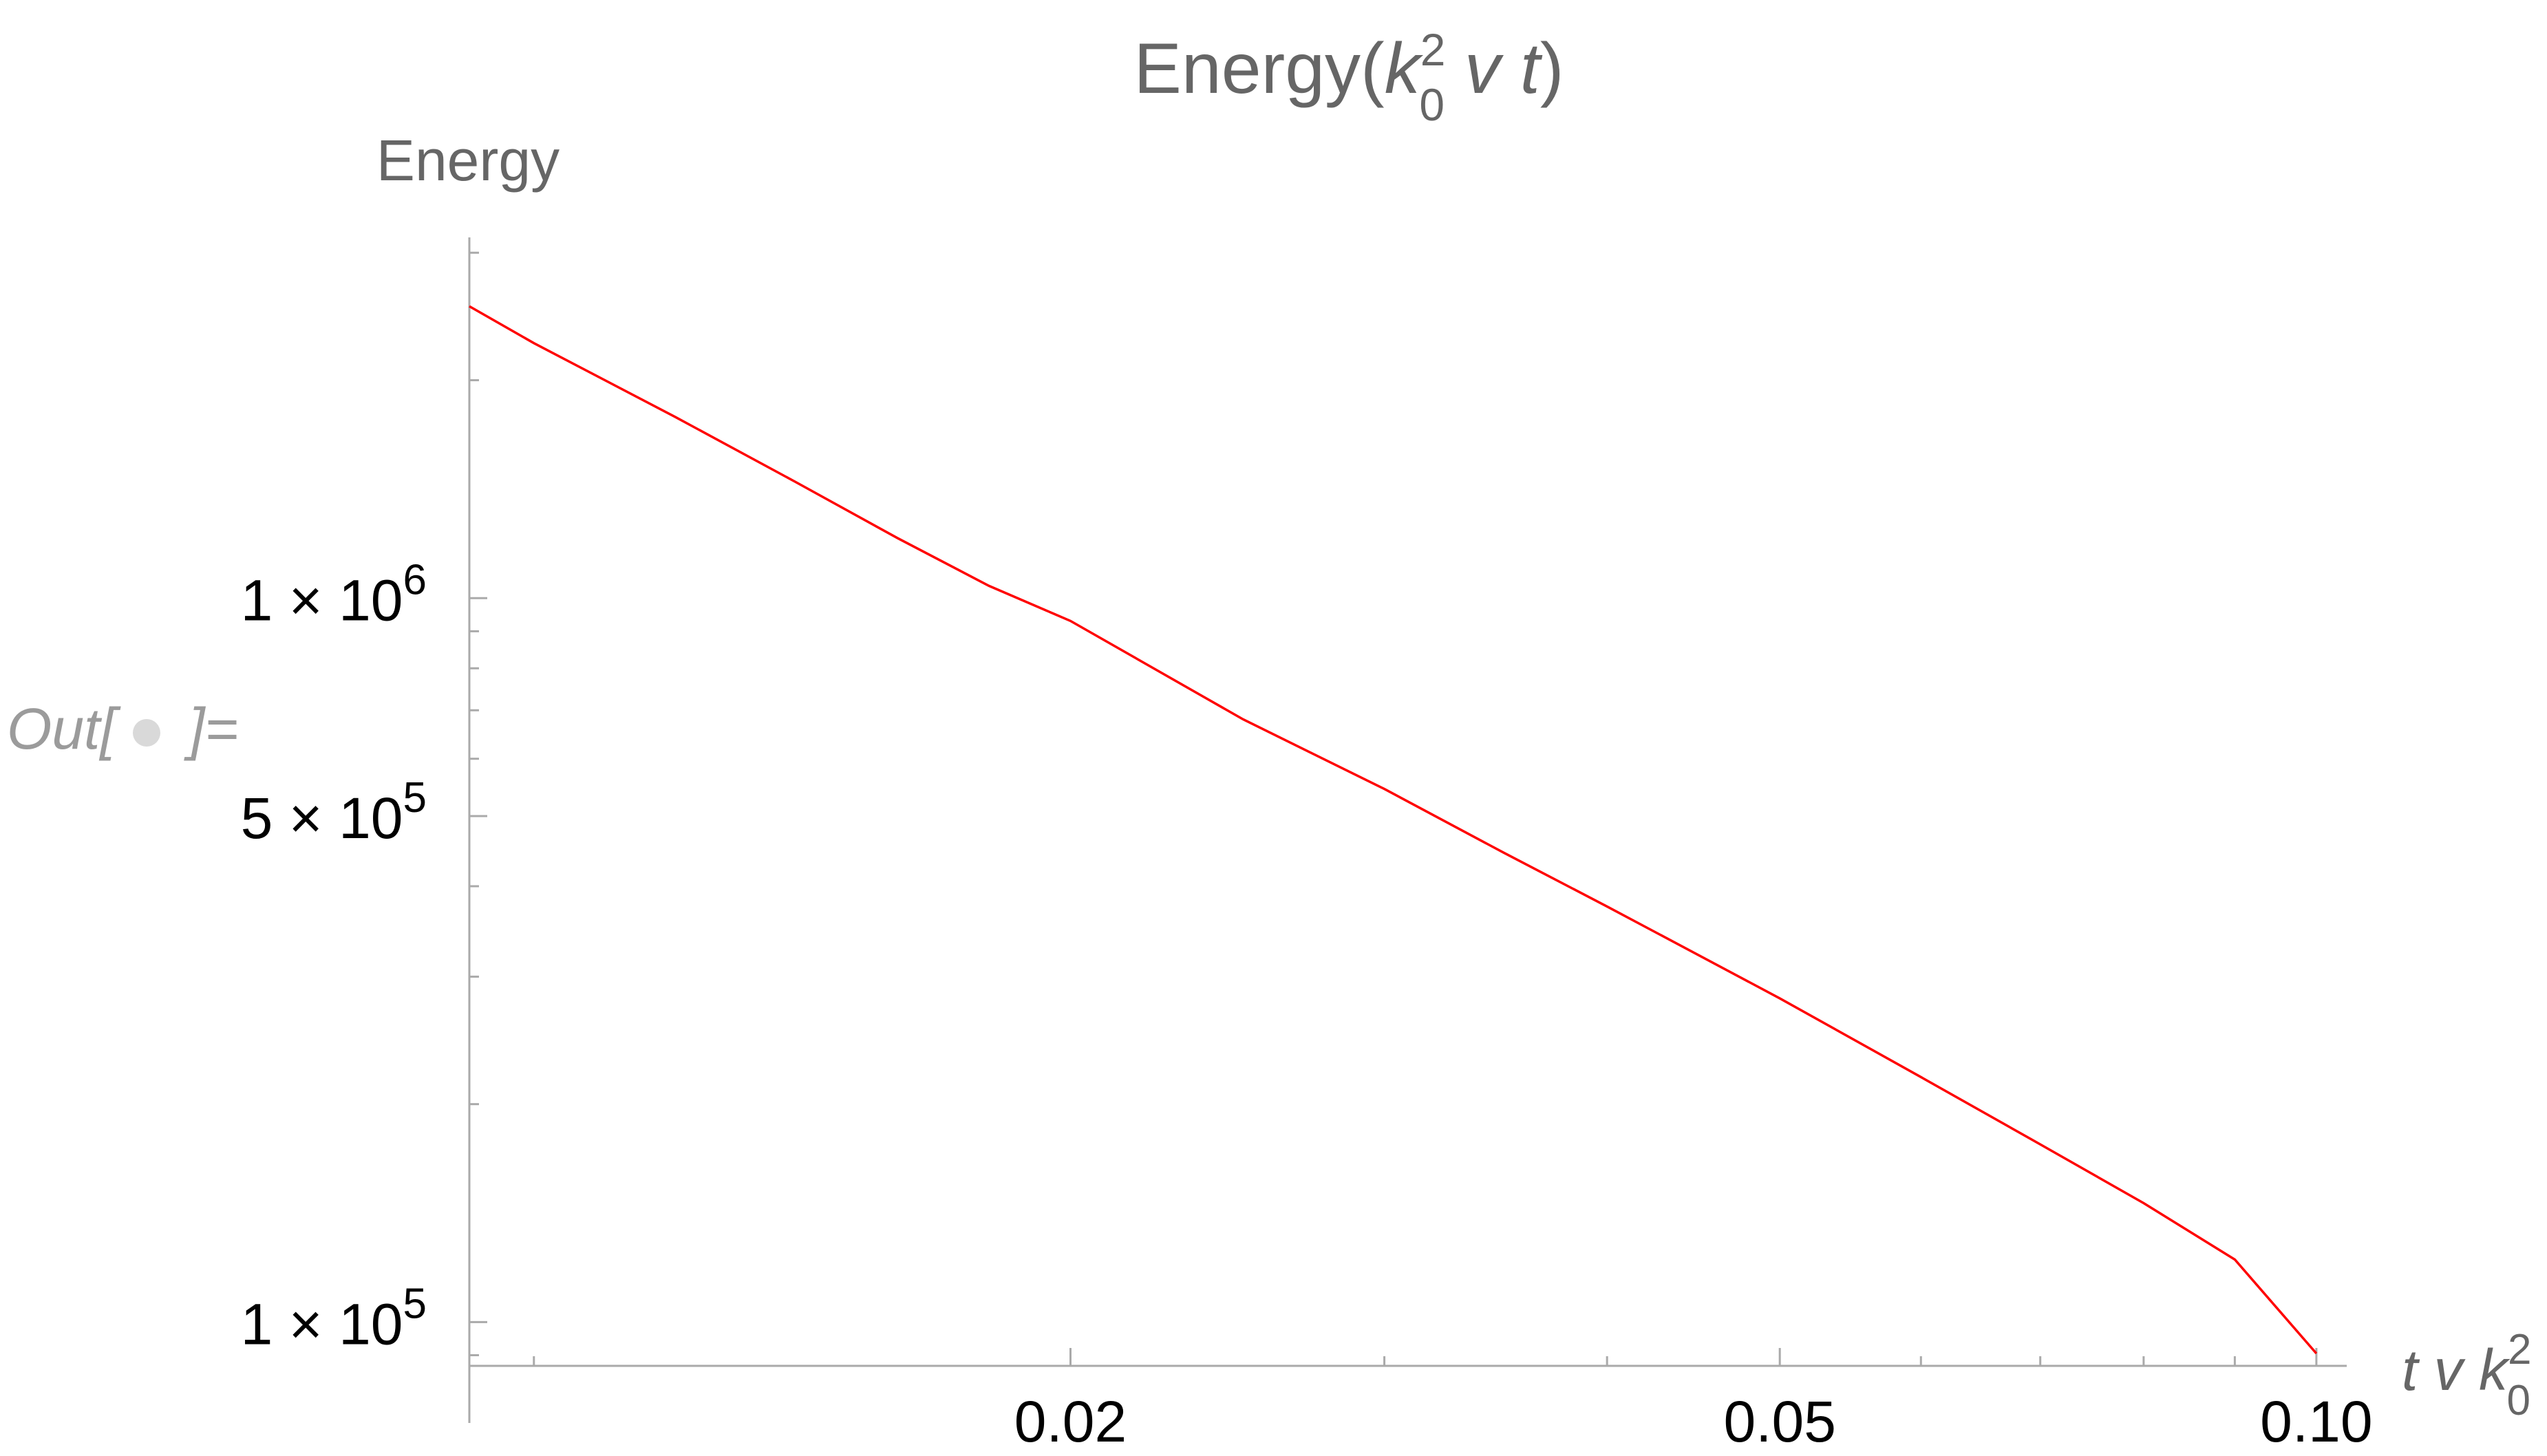 The image size is (2547, 1456). Describe the element at coordinates (1432, 104) in the screenshot. I see `title-subscript: 0` at that location.